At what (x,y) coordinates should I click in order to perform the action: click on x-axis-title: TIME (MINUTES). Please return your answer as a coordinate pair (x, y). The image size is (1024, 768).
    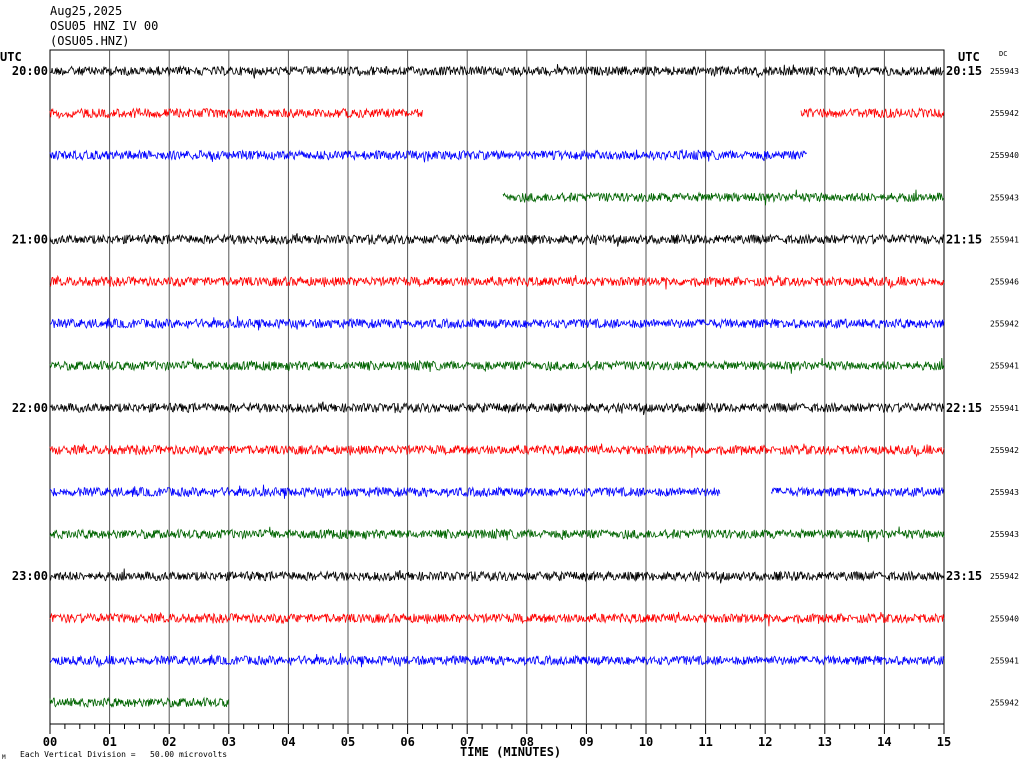
    Looking at the image, I should click on (511, 752).